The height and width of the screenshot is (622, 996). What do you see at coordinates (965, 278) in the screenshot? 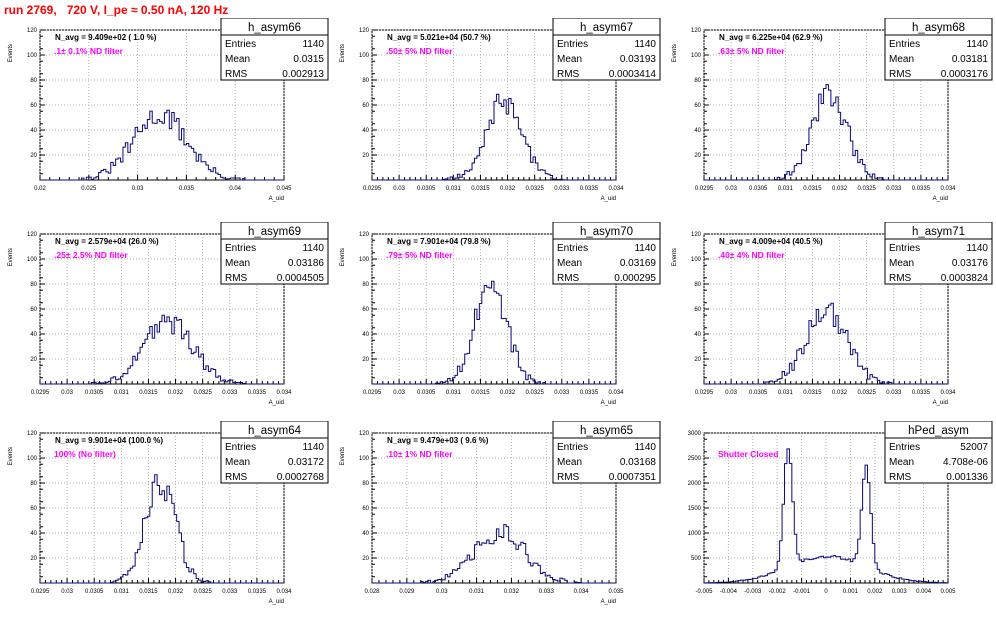
I see `stats-value: 0.0003824` at bounding box center [965, 278].